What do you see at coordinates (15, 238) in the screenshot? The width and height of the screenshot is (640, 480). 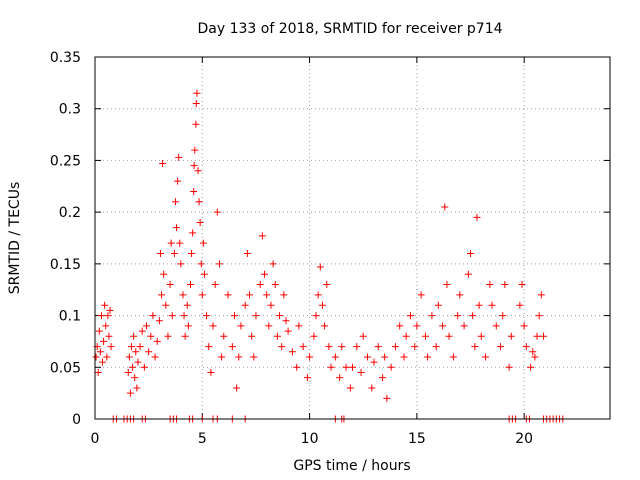 I see `y-axis-label: SRMTID / TECUs` at bounding box center [15, 238].